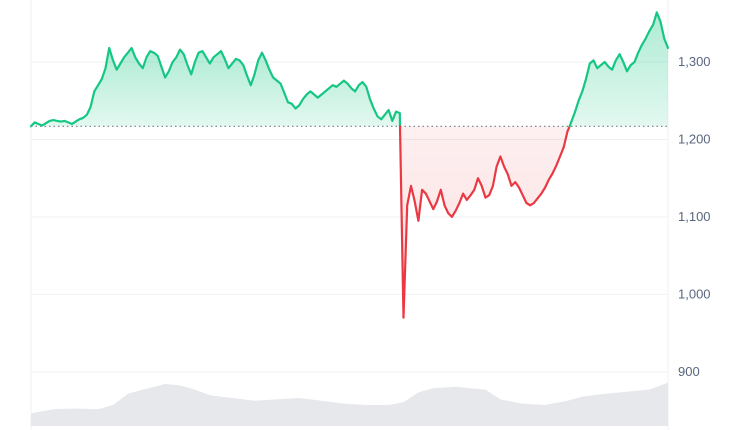 This screenshot has width=750, height=430. I want to click on y-tick-label: 1,200, so click(694, 138).